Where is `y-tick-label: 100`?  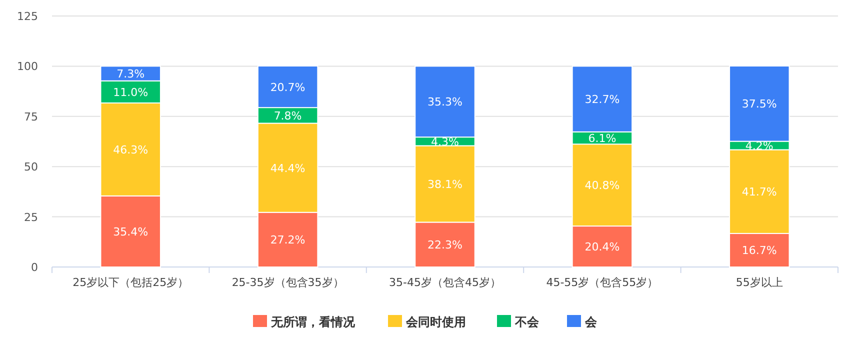
y-tick-label: 100 is located at coordinates (27, 67).